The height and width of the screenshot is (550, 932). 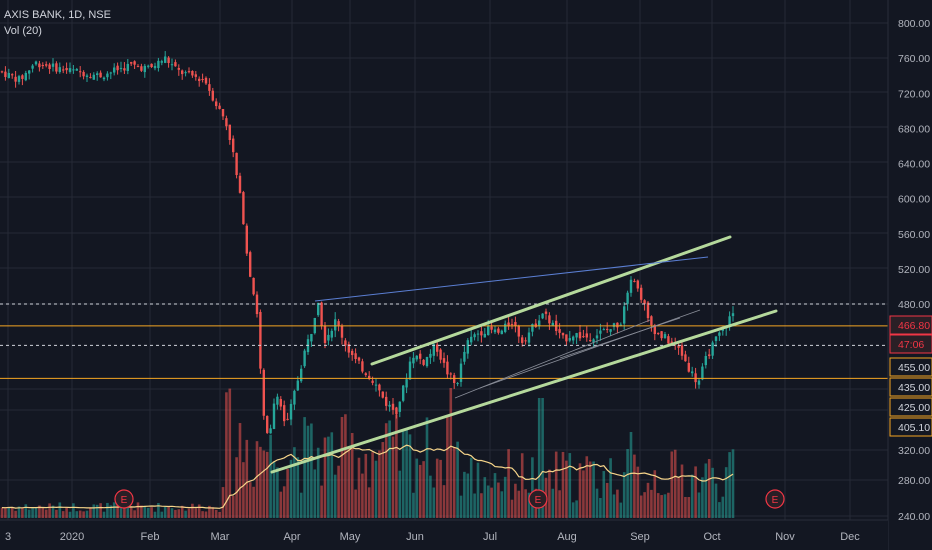 I want to click on time-tick-label: Oct, so click(x=711, y=537).